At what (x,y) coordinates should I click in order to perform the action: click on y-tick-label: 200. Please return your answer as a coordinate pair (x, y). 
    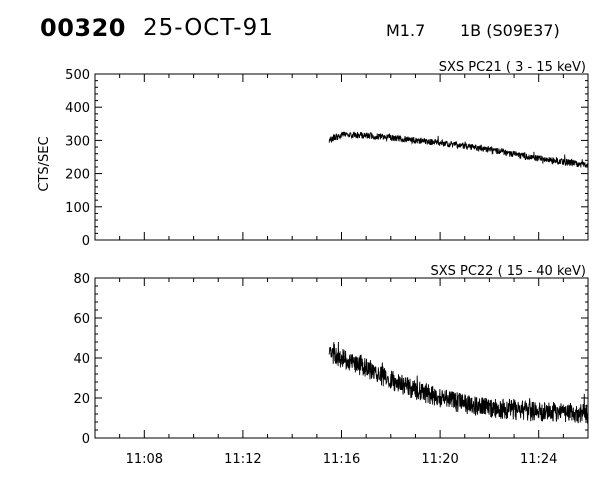
    Looking at the image, I should click on (77, 175).